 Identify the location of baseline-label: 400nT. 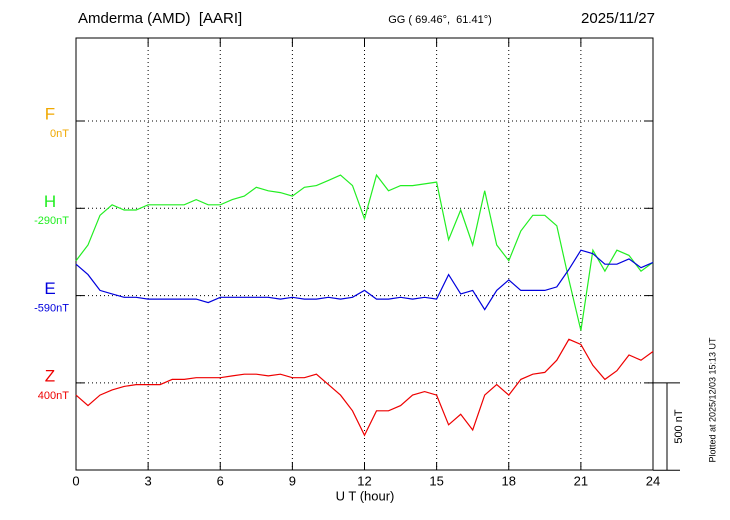
(53, 396).